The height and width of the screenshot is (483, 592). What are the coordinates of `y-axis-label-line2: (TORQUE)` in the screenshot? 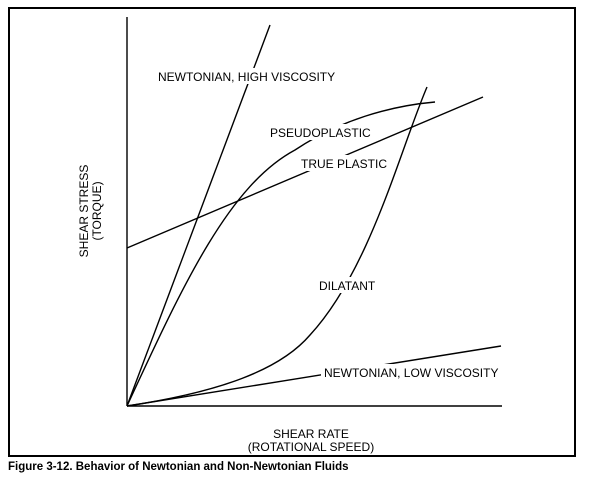 It's located at (97, 210).